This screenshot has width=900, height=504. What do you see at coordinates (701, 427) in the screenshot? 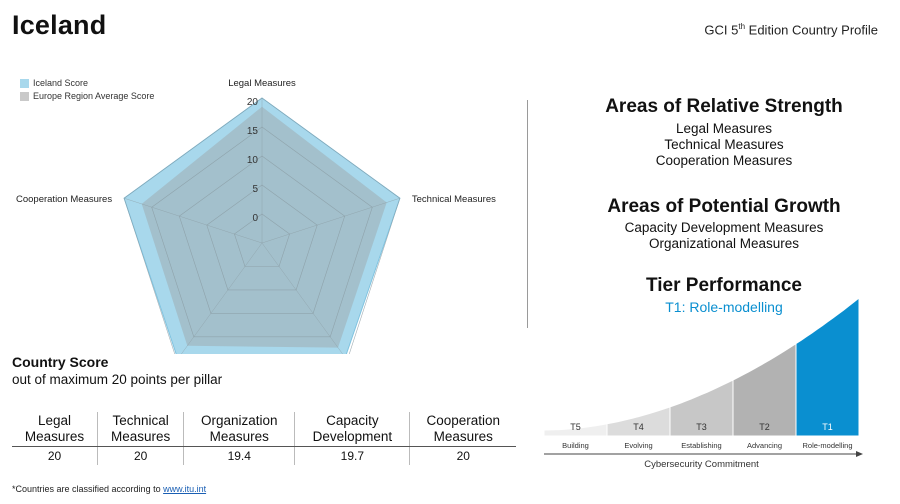
I see `tier-code-t3: T3` at bounding box center [701, 427].